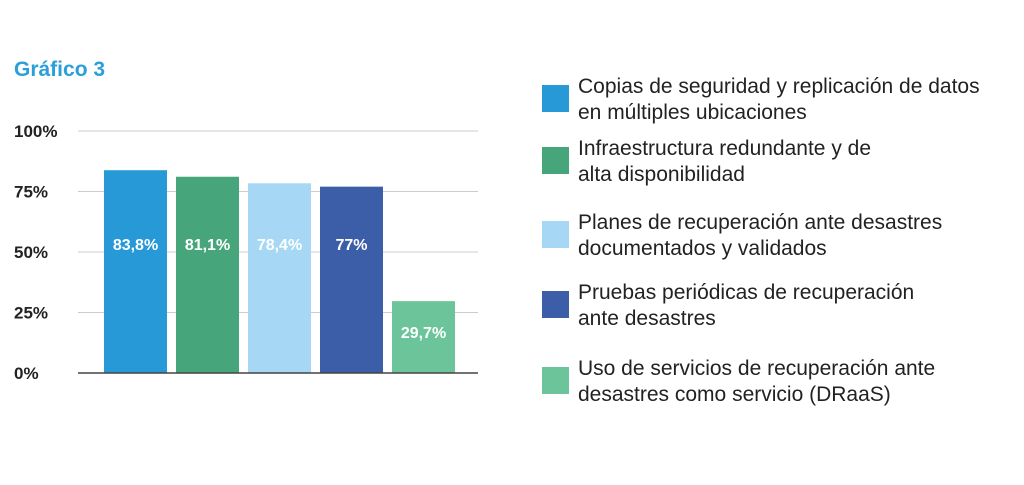 The height and width of the screenshot is (485, 1024). What do you see at coordinates (702, 248) in the screenshot?
I see `legend-label-line: documentados y validados` at bounding box center [702, 248].